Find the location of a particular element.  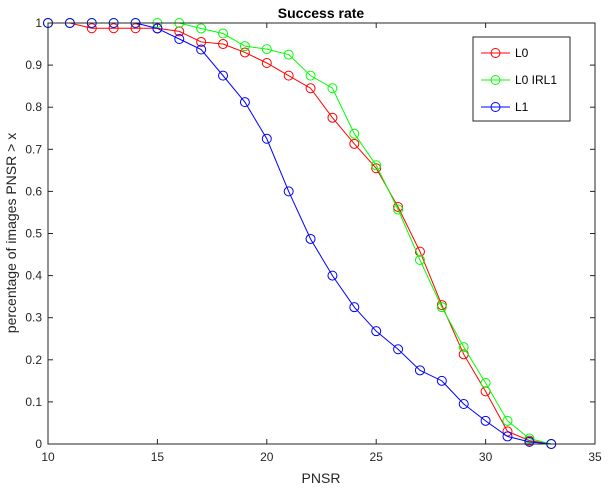

legend-label: L0 IRL1 is located at coordinates (536, 80).